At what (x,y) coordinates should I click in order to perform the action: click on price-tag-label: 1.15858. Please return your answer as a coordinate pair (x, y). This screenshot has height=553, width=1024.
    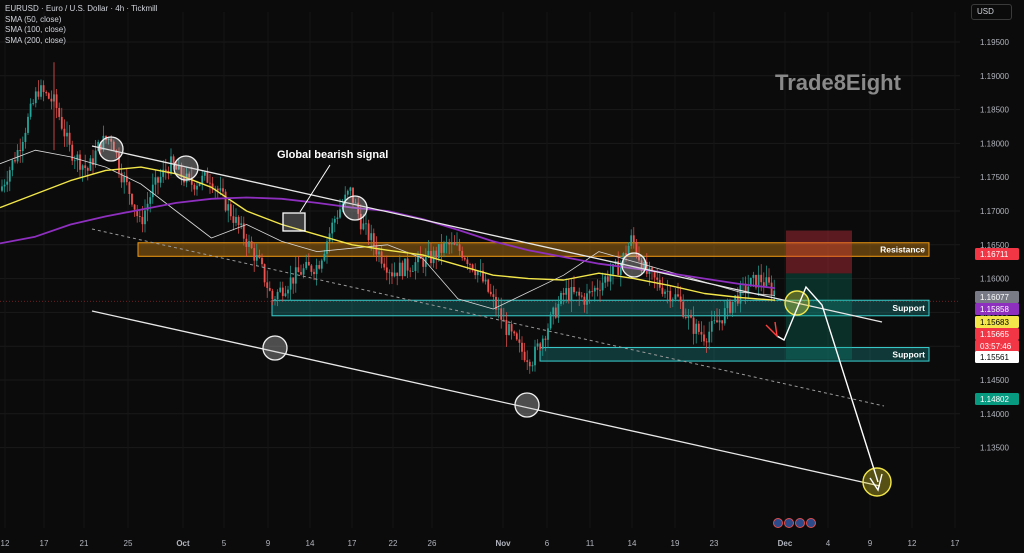
    Looking at the image, I should click on (994, 309).